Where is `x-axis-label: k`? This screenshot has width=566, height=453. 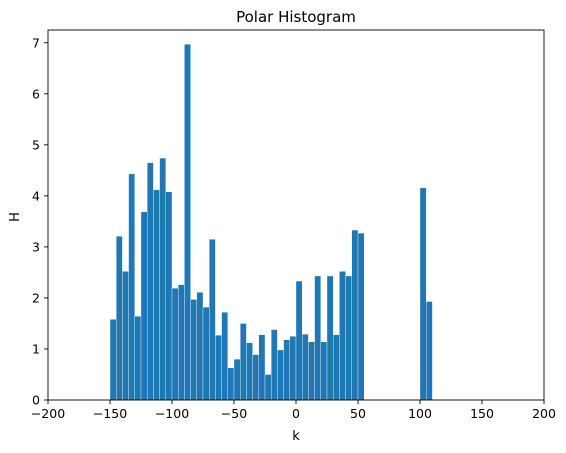 x-axis-label: k is located at coordinates (296, 436).